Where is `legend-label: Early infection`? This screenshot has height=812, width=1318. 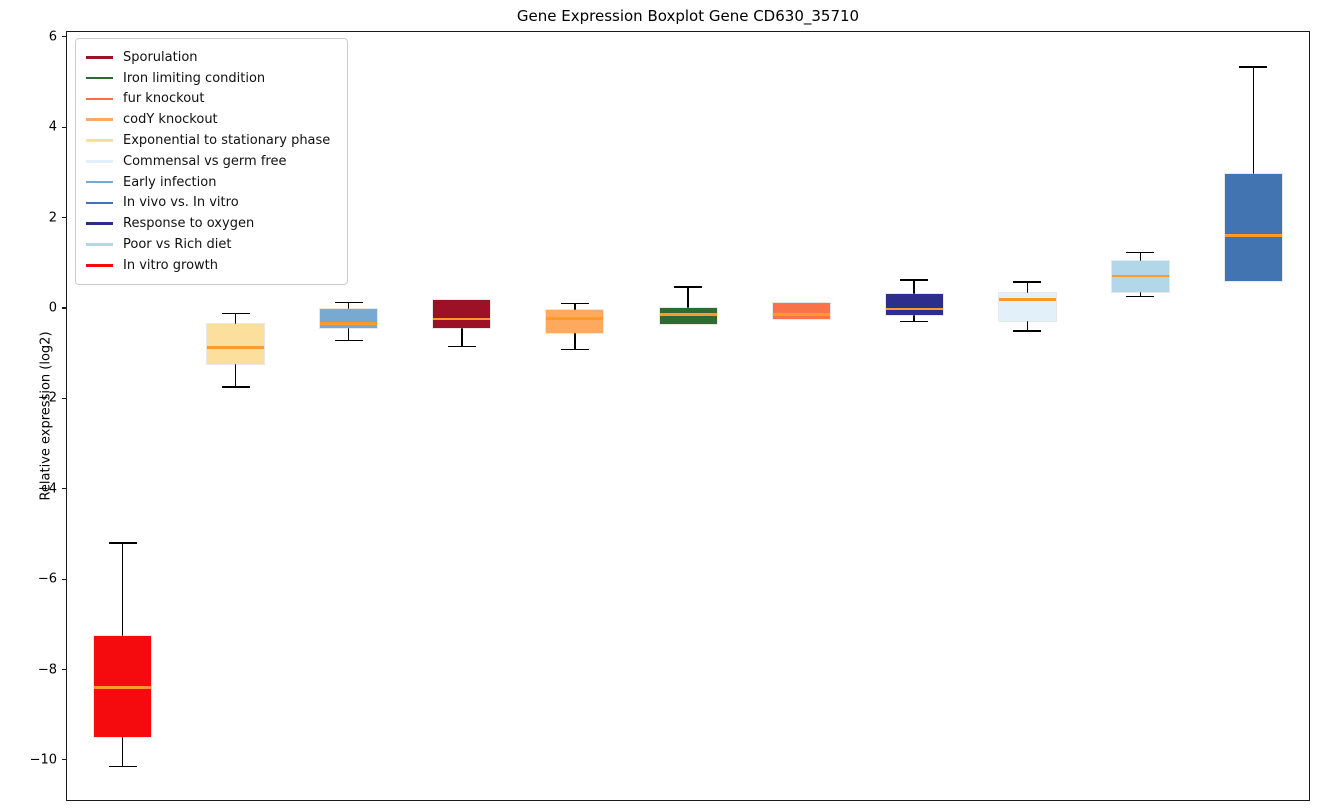
legend-label: Early infection is located at coordinates (170, 182).